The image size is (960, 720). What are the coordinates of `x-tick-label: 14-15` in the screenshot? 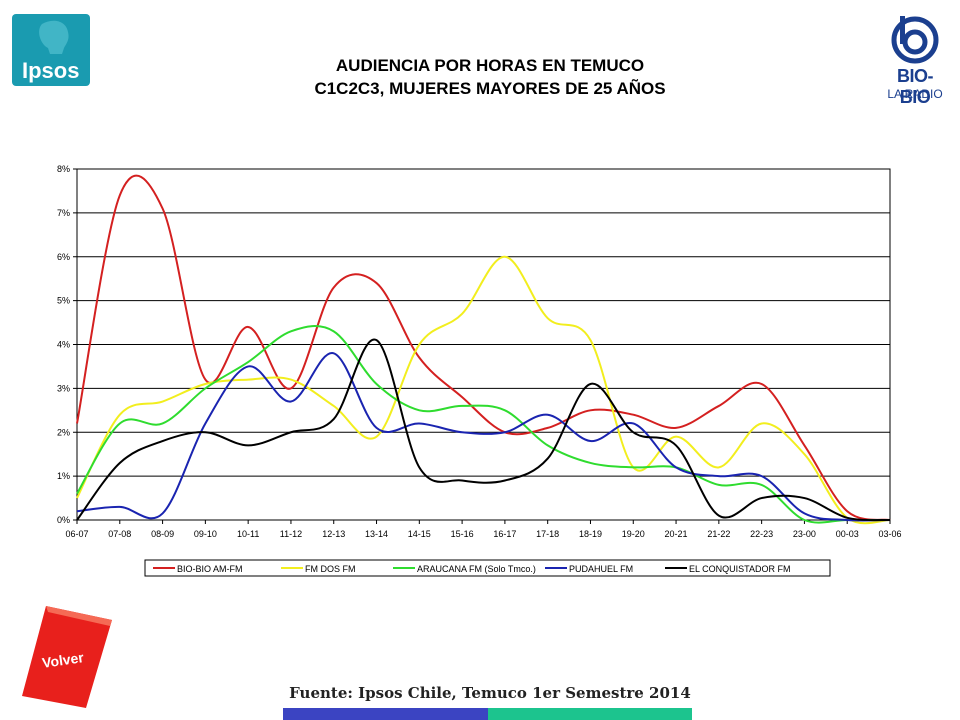 It's located at (419, 534).